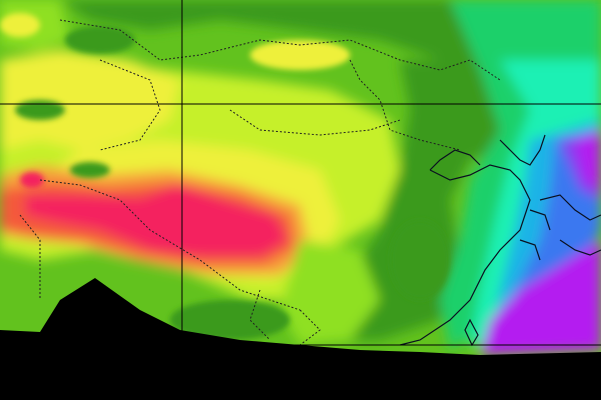 The height and width of the screenshot is (400, 601). I want to click on field-blue, so click(550, 230).